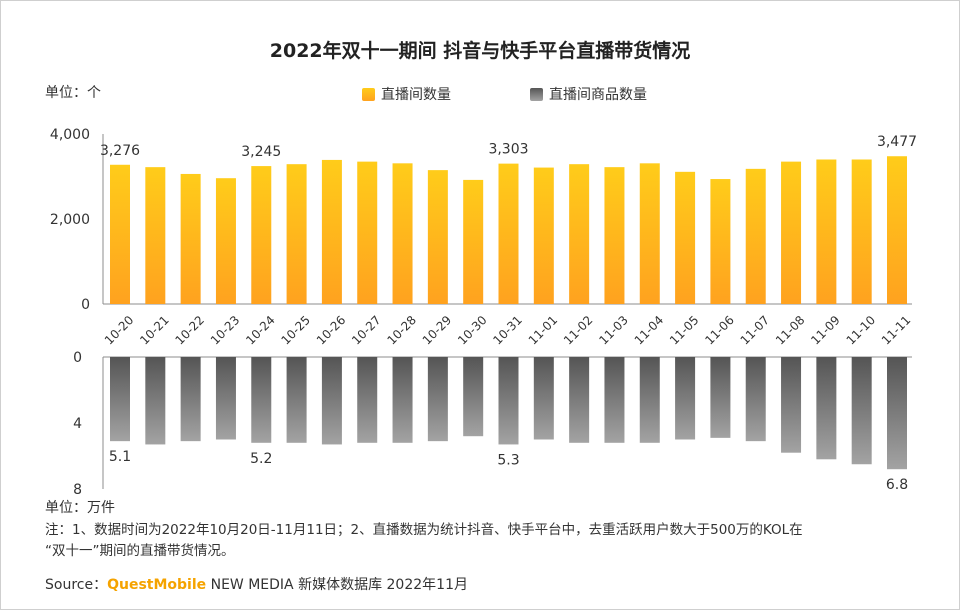 This screenshot has width=960, height=610. I want to click on bottom-y-tick-label: 0, so click(77, 358).